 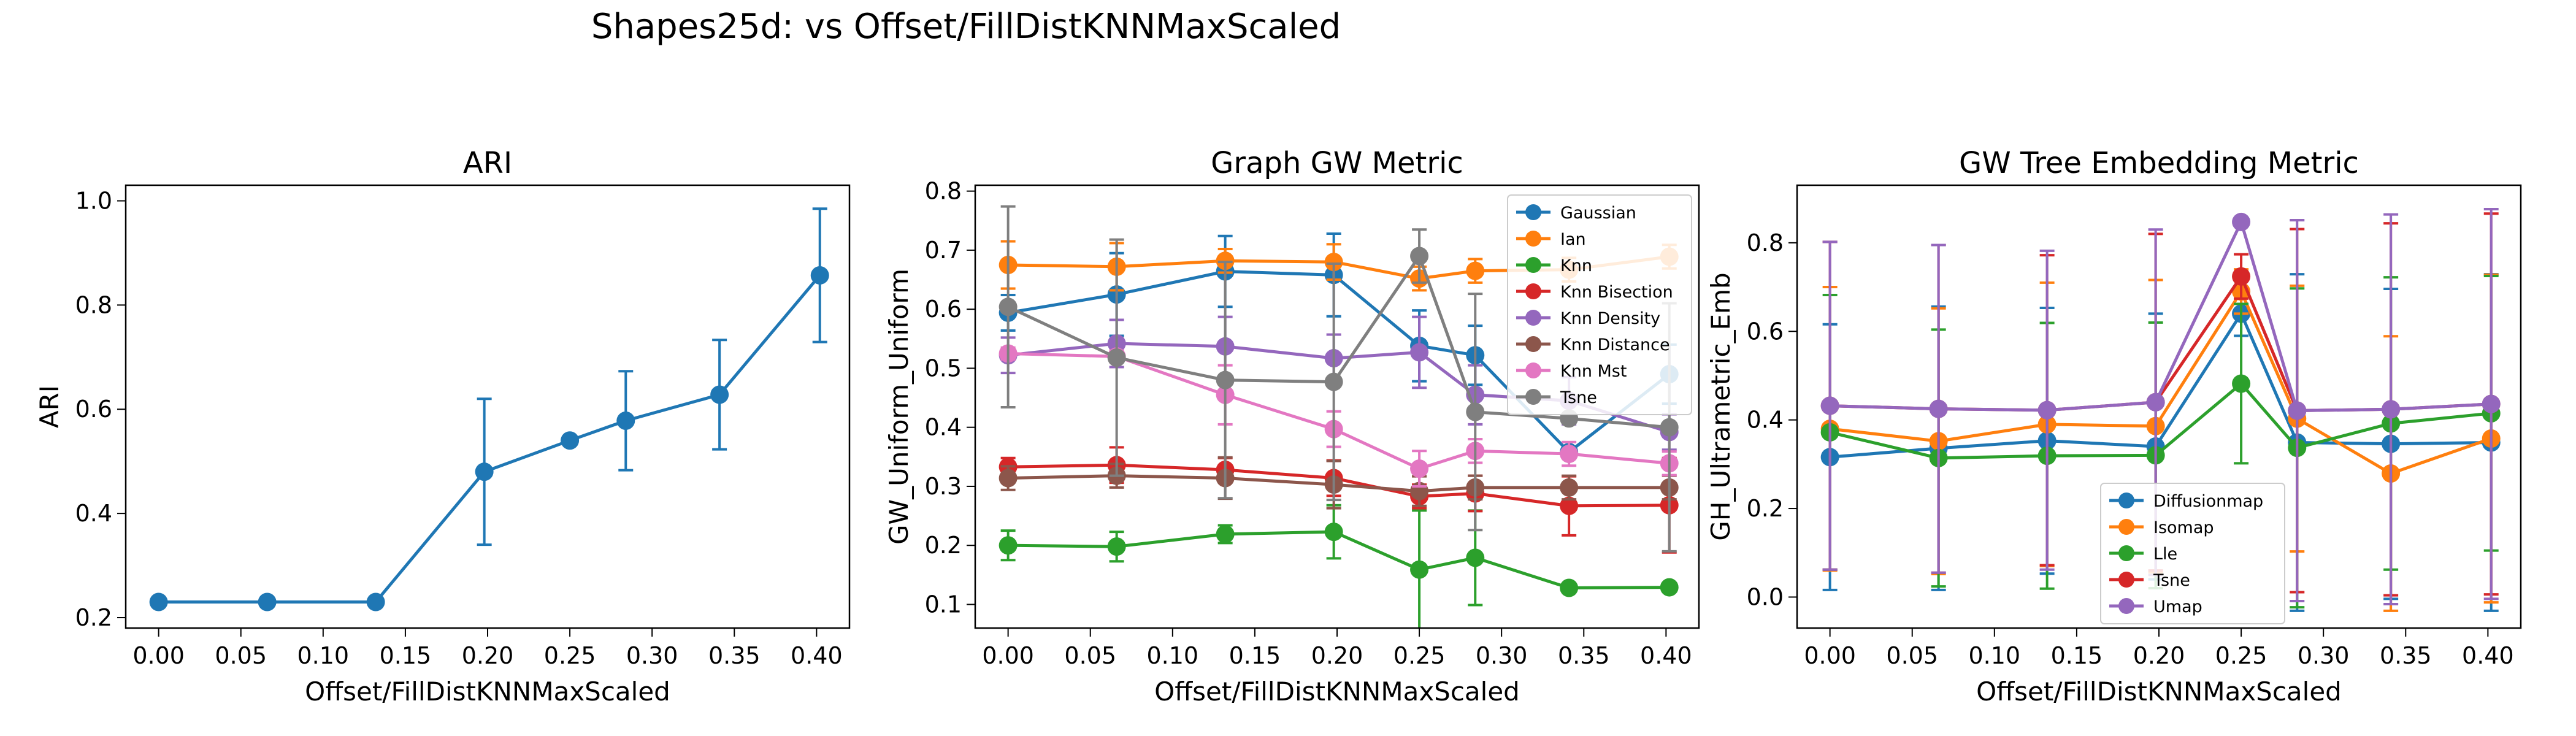 What do you see at coordinates (2143, 554) in the screenshot?
I see `legend-entry: Lle` at bounding box center [2143, 554].